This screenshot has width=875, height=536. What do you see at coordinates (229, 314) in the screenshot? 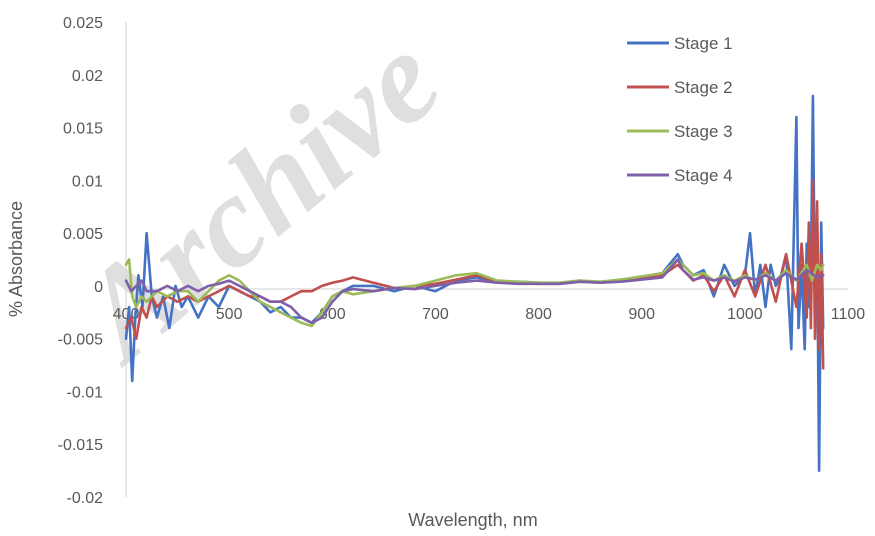
I see `x-tick-label: 500` at bounding box center [229, 314].